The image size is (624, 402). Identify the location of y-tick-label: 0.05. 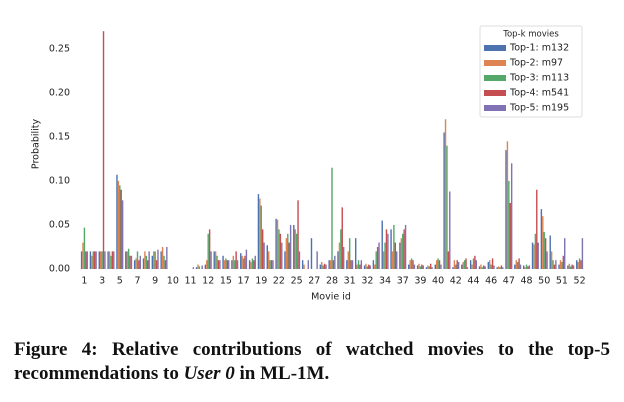
(59, 224).